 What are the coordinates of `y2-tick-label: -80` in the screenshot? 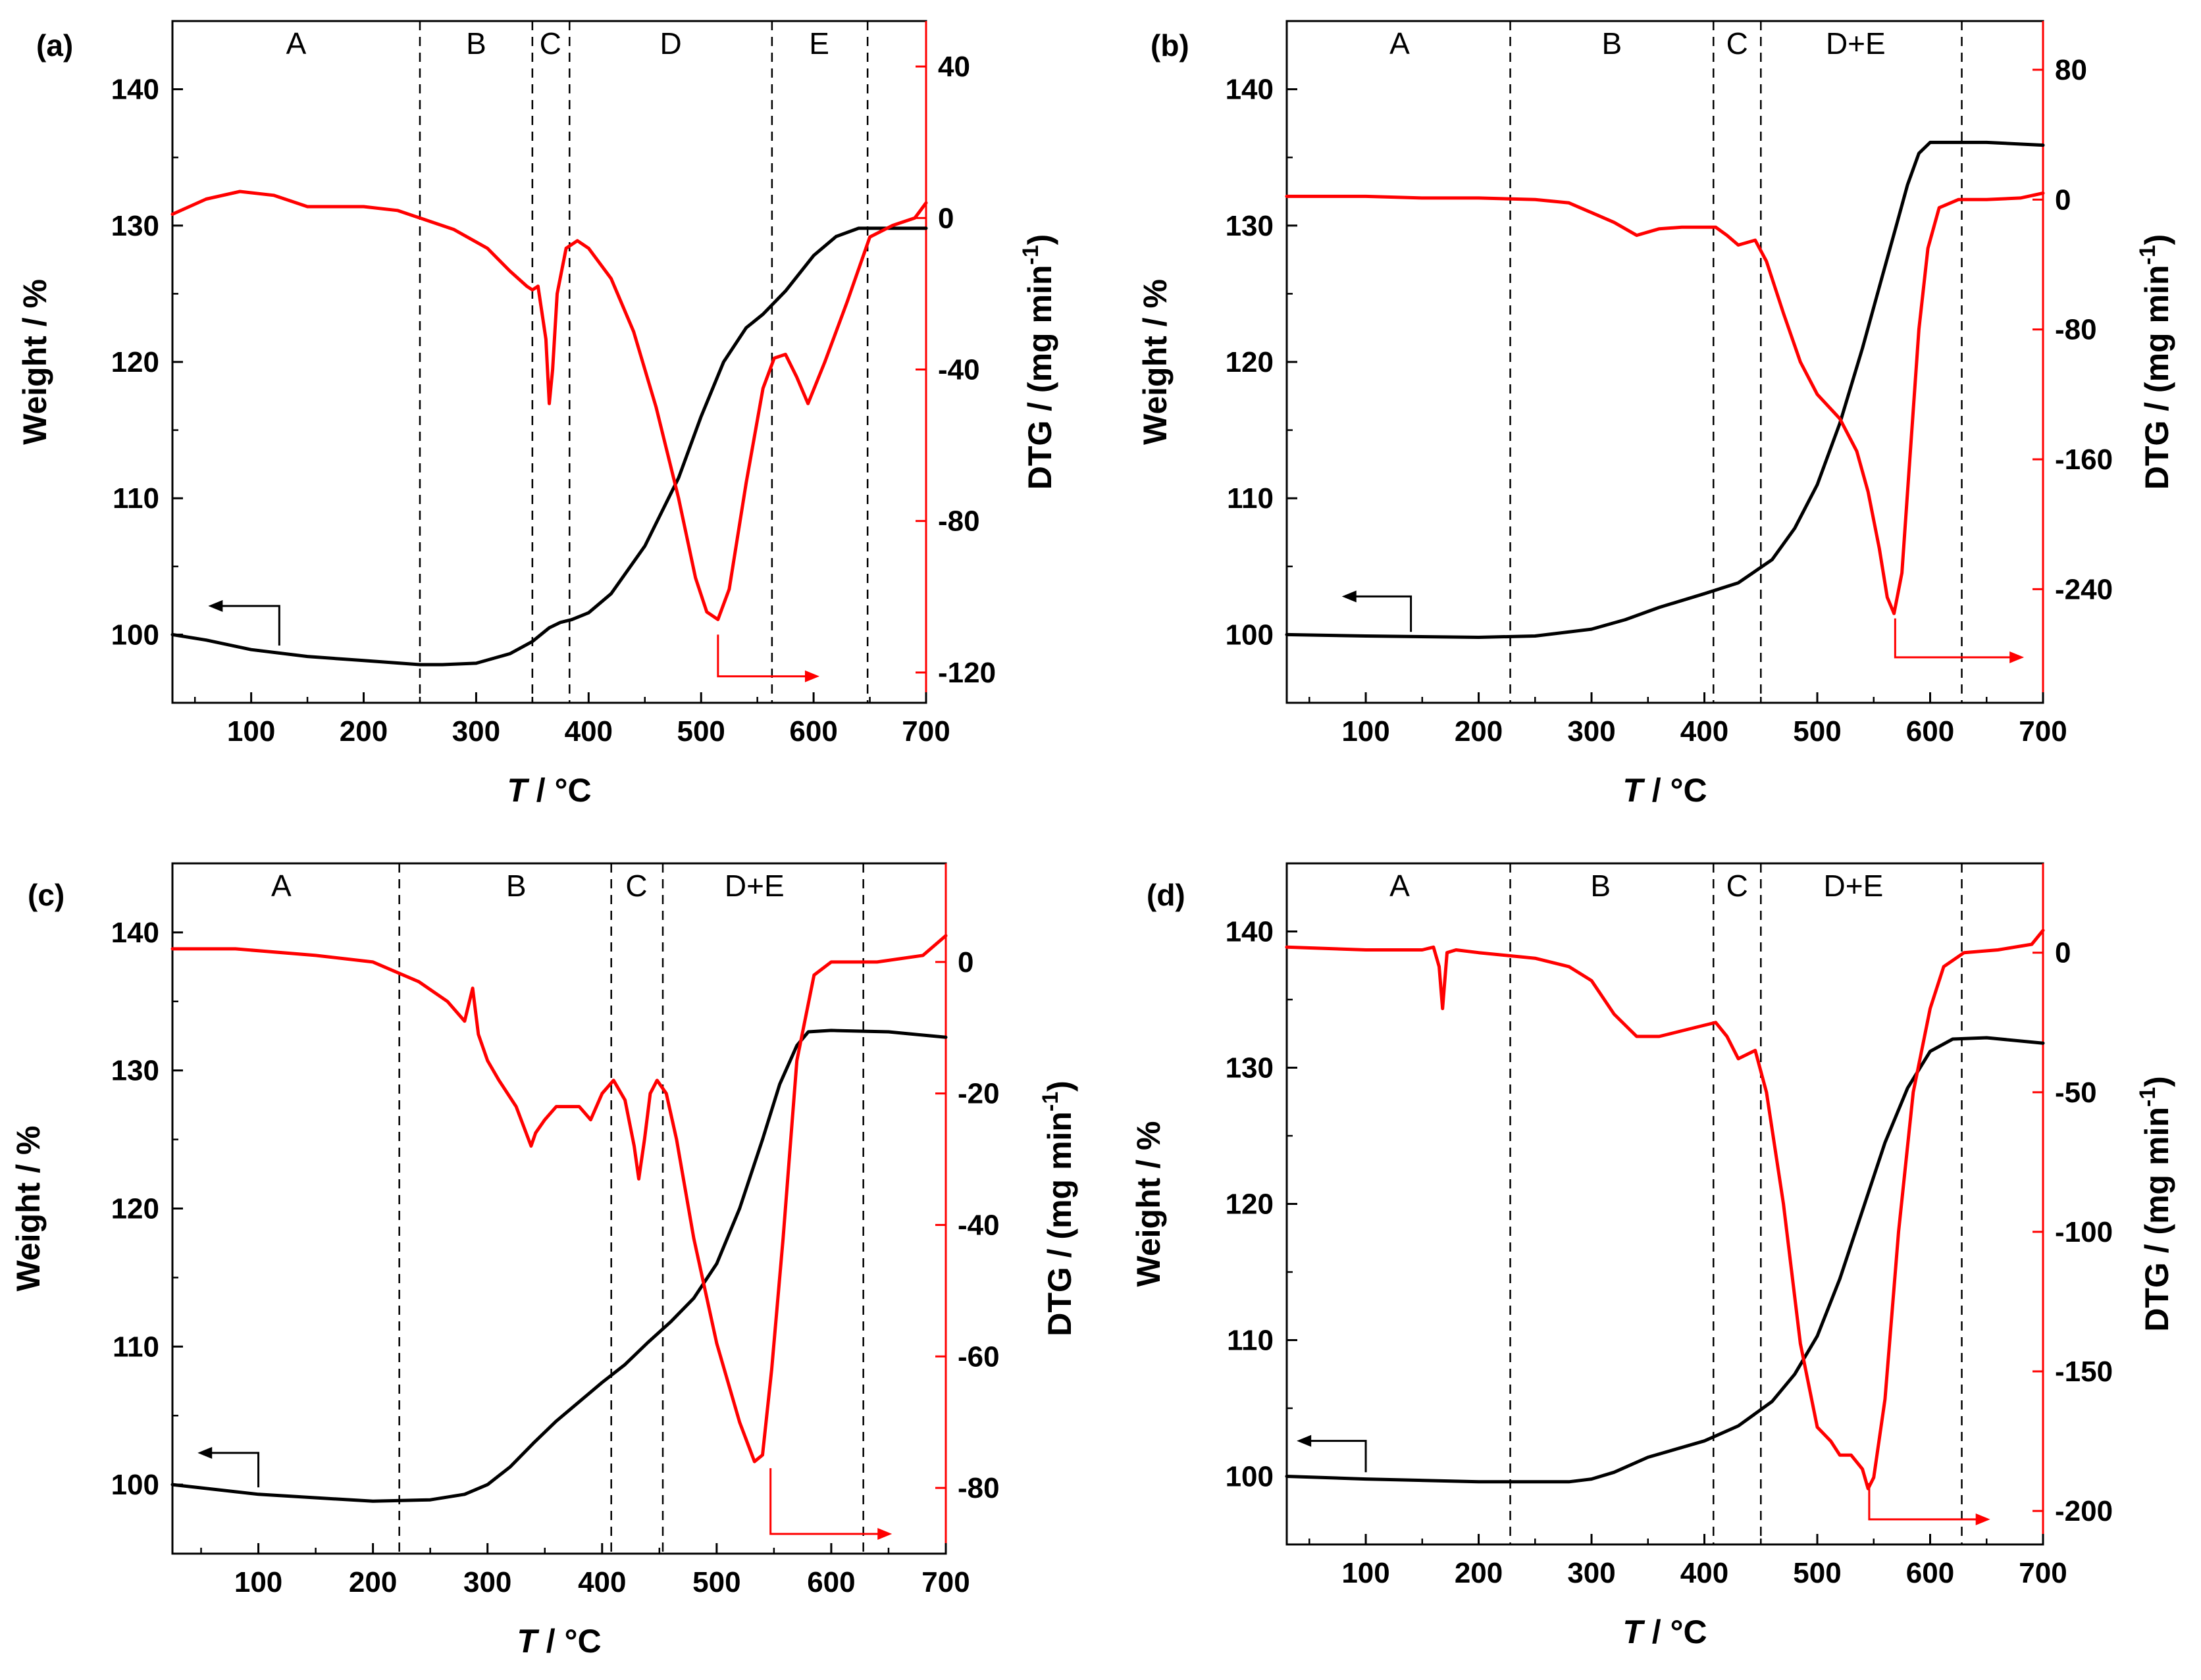 It's located at (2076, 330).